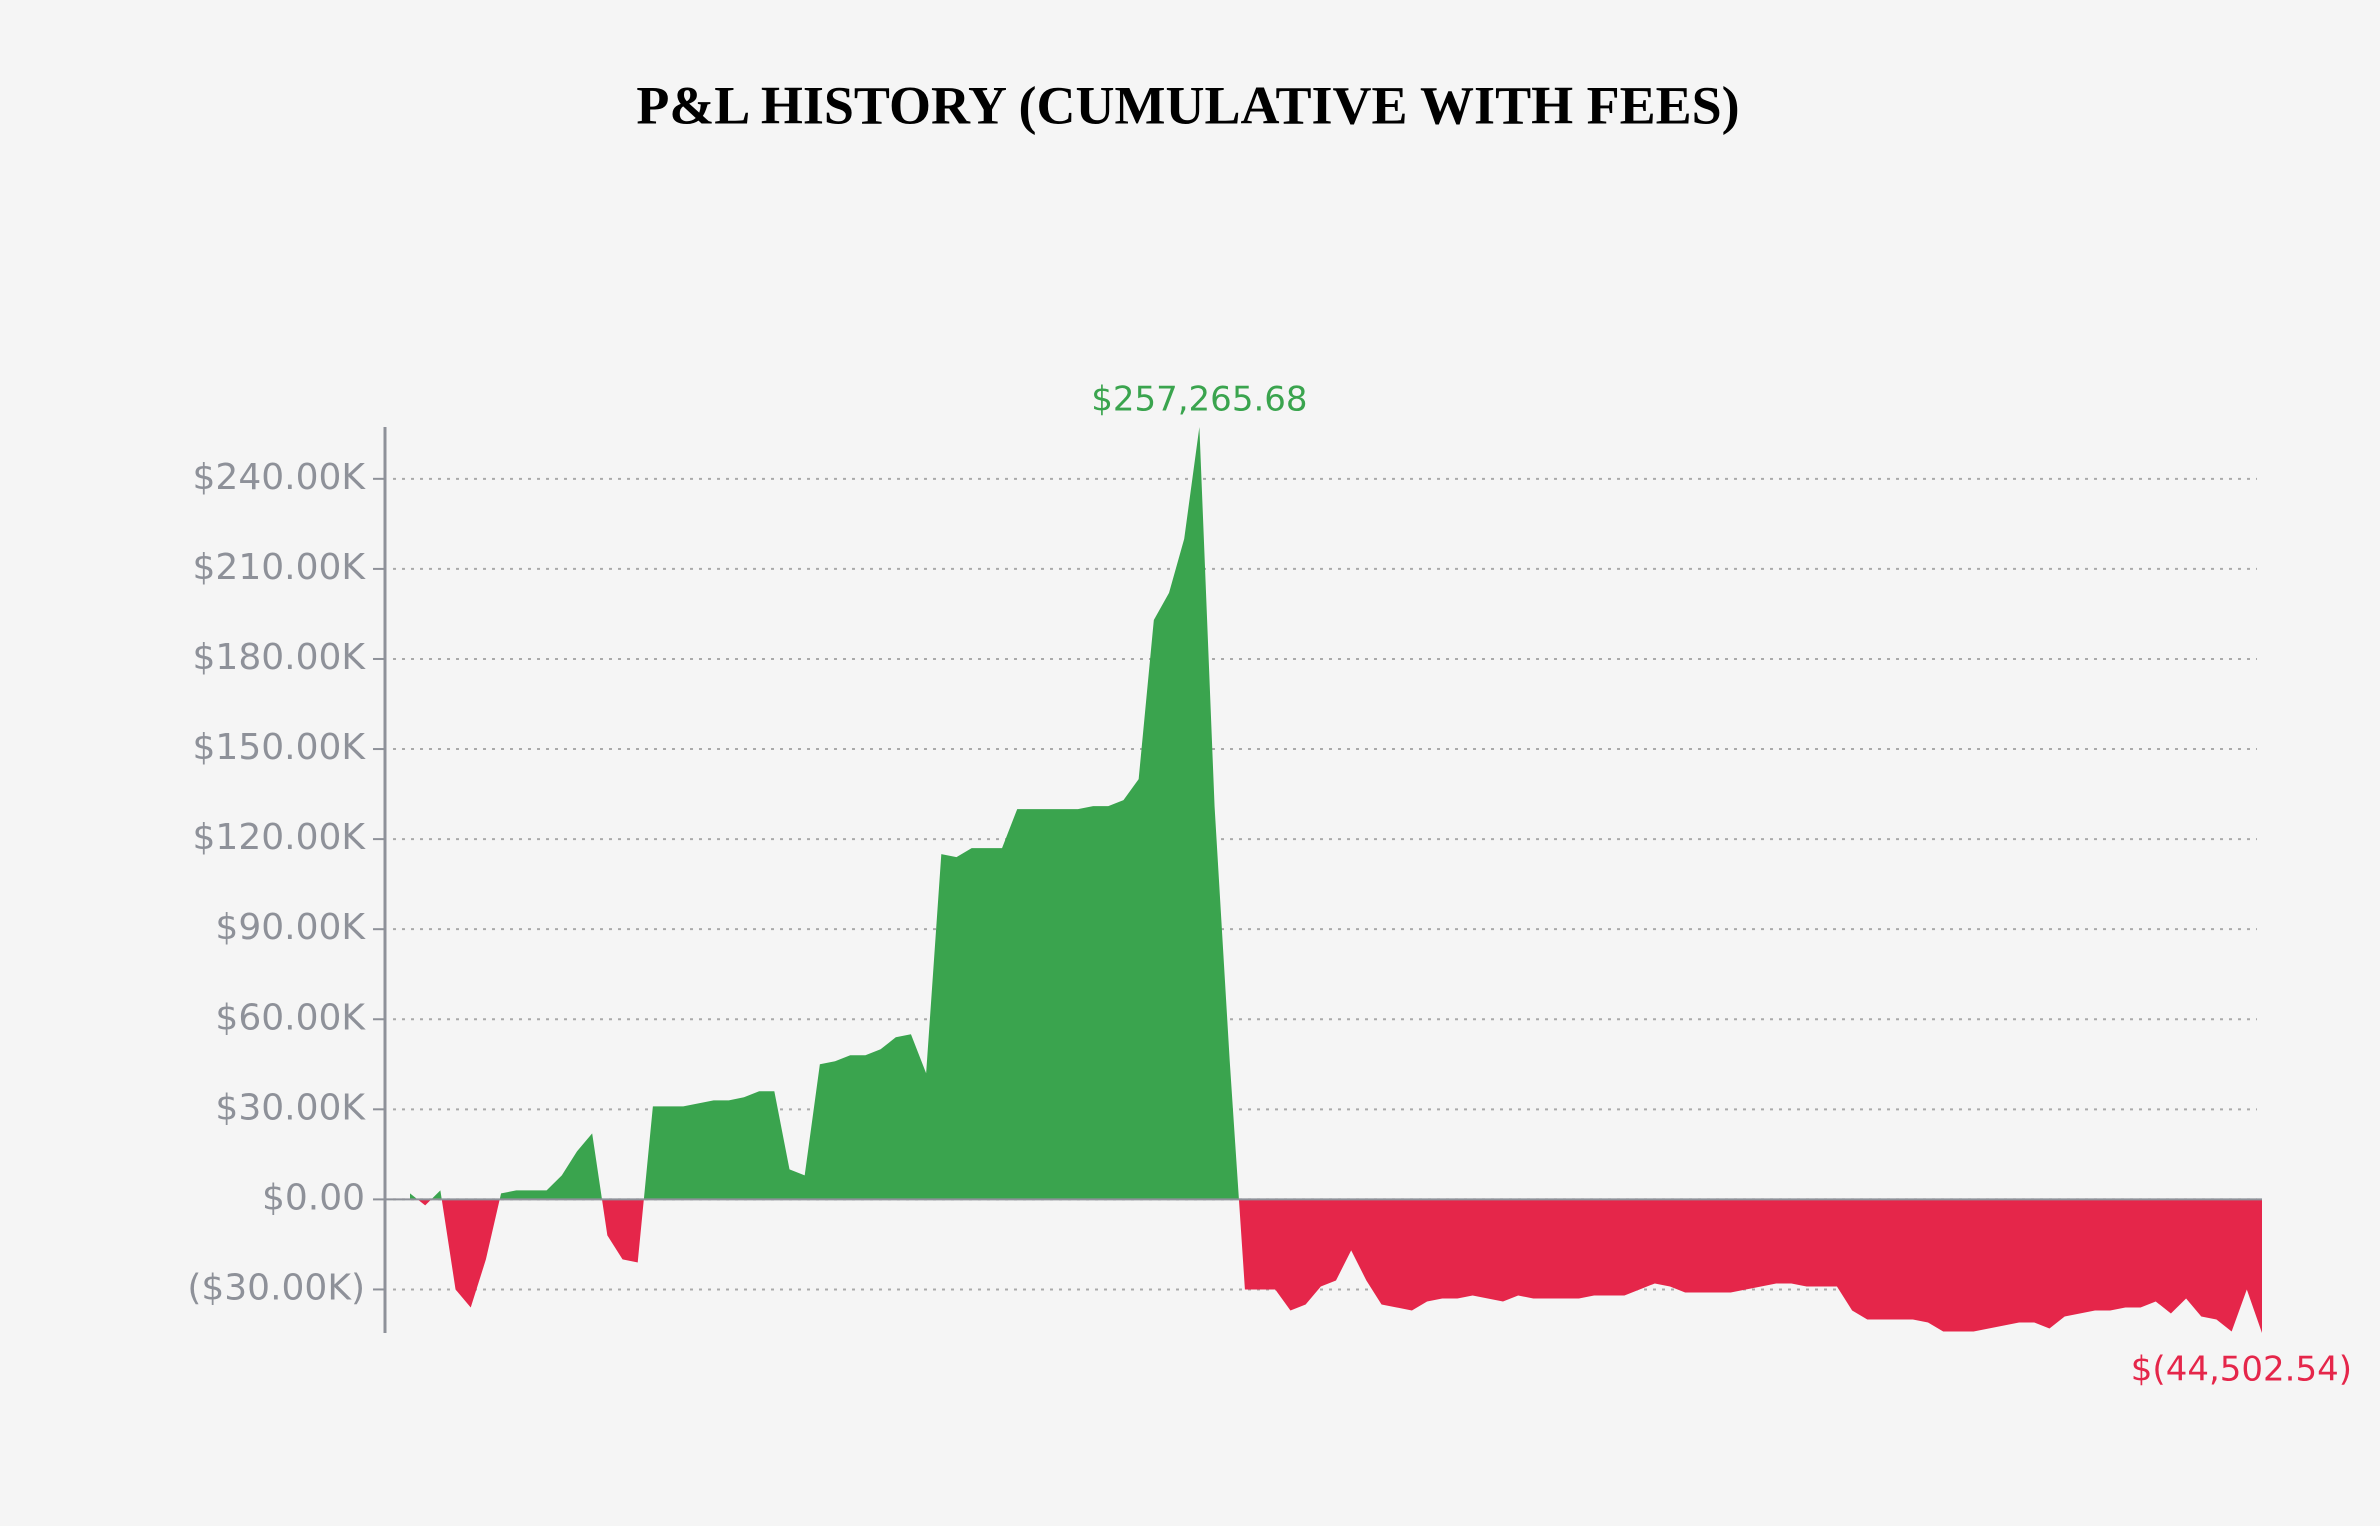 The width and height of the screenshot is (2380, 1526). Describe the element at coordinates (1187, 105) in the screenshot. I see `chart-title: P&L HISTORY (CUMULATIVE WITH FEES)` at that location.